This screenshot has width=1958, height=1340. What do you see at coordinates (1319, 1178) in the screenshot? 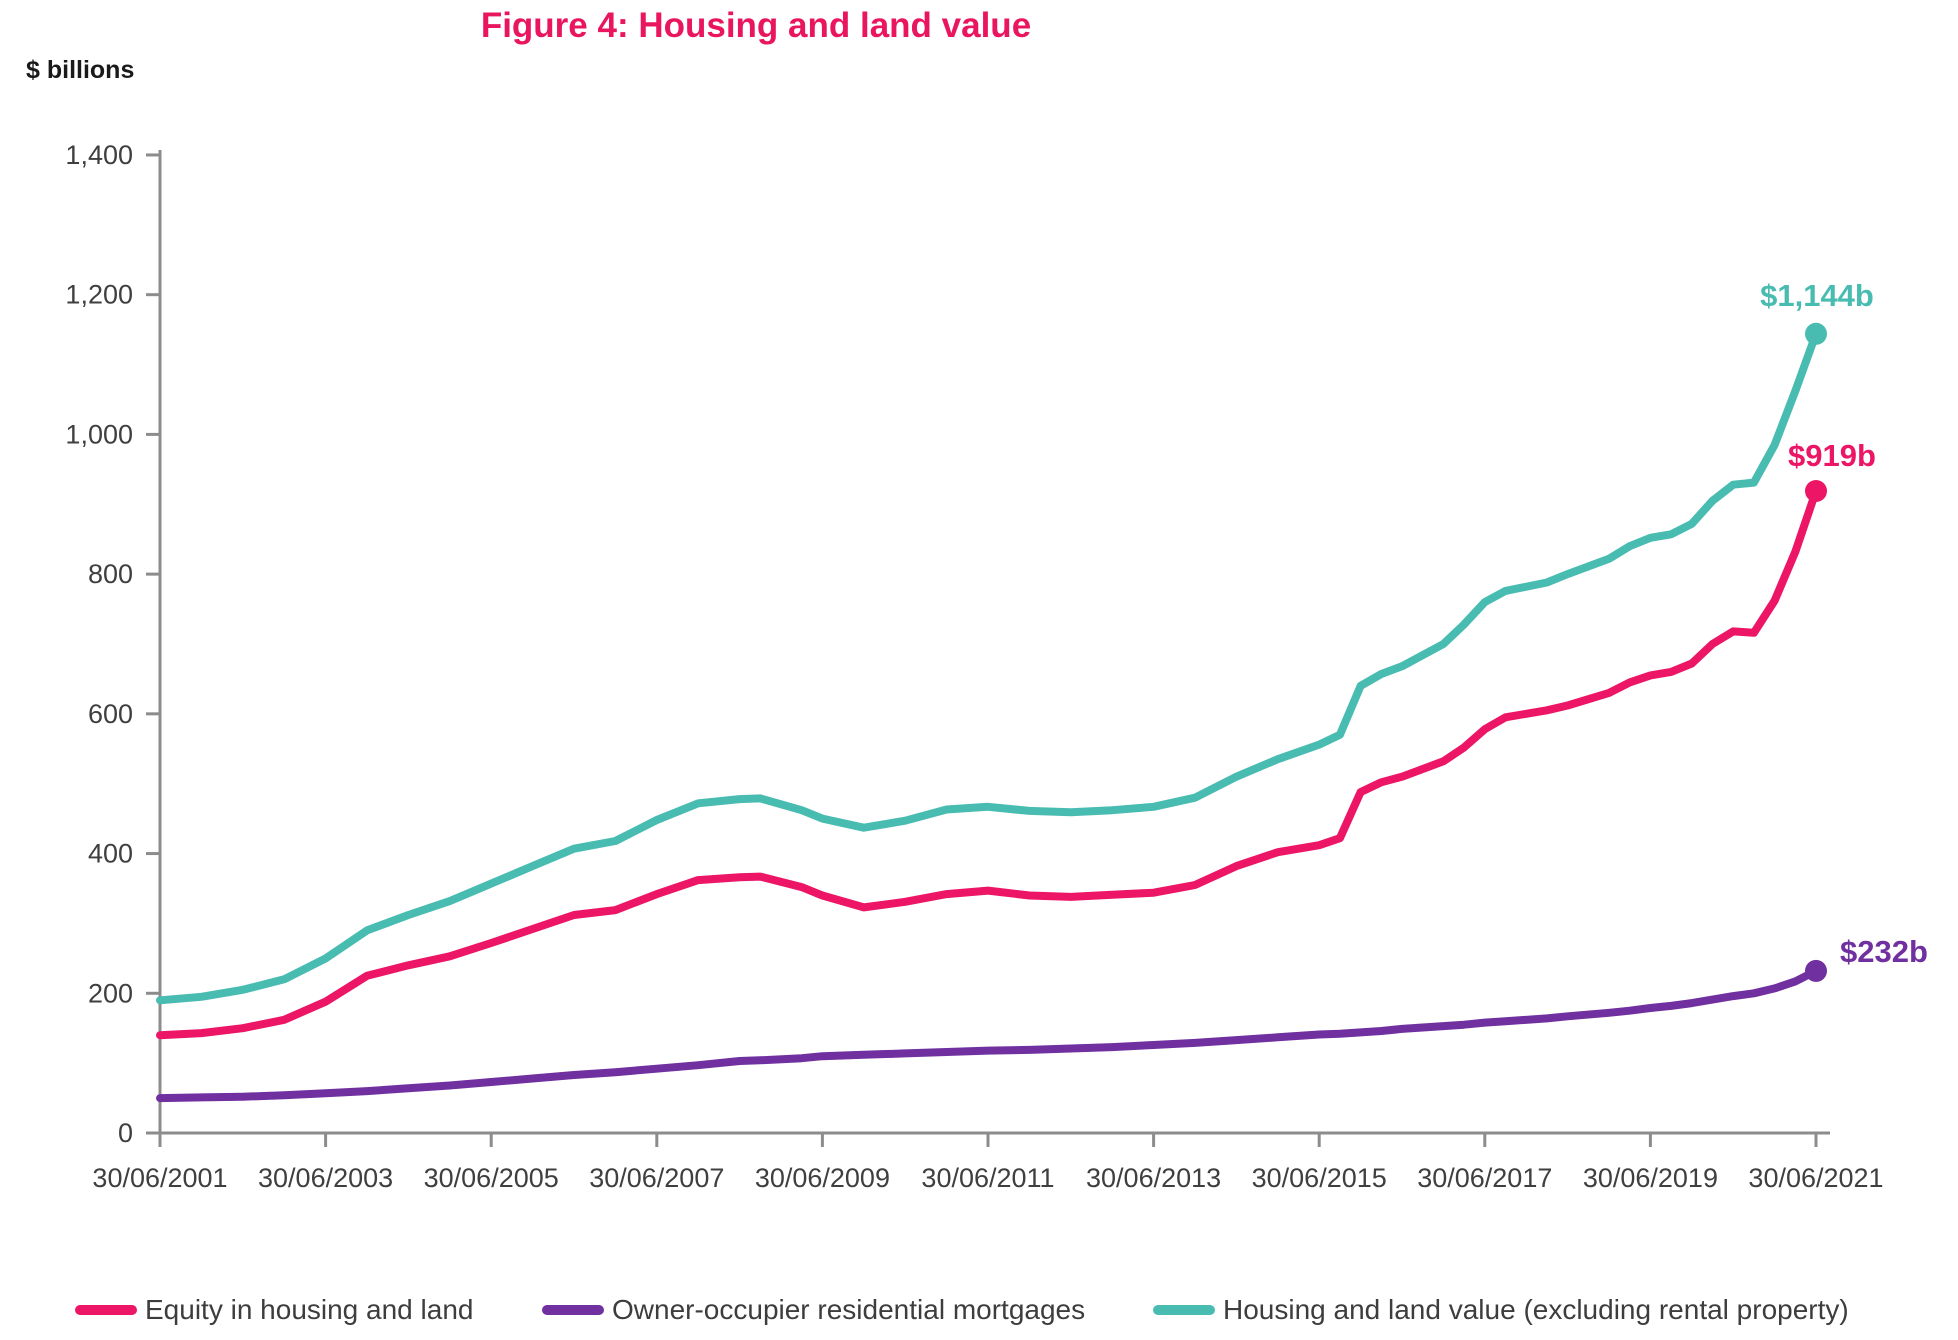
I see `x-tick-label: 30/06/2015` at bounding box center [1319, 1178].